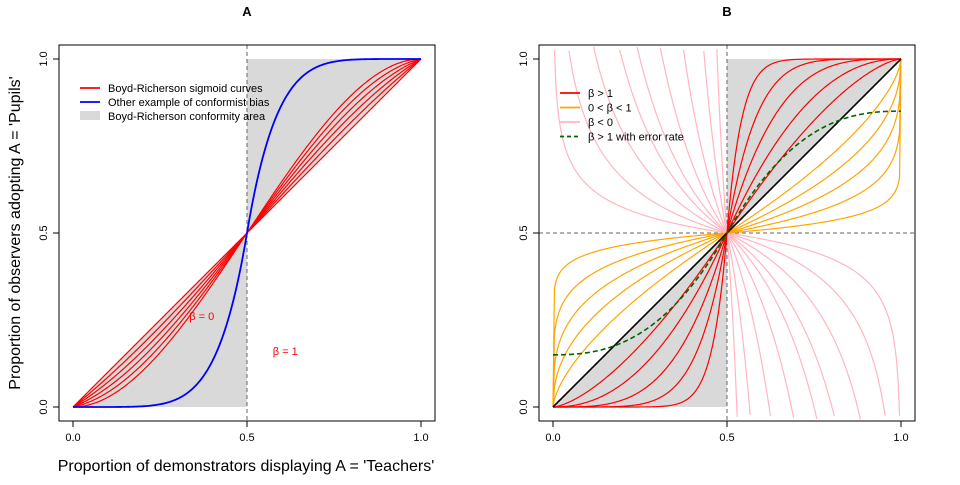 This screenshot has height=485, width=960. What do you see at coordinates (610, 109) in the screenshot?
I see `legend-label: 0 < β < 1` at bounding box center [610, 109].